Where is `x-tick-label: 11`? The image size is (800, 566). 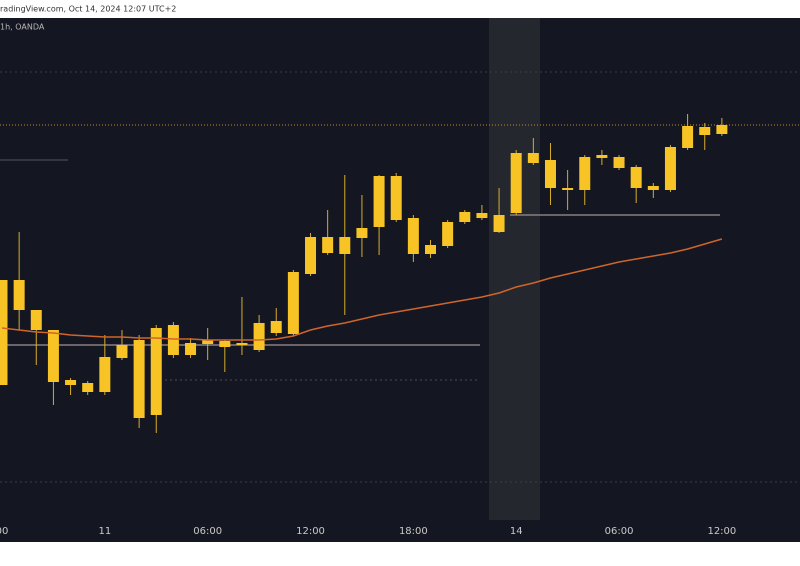
x-tick-label: 11 is located at coordinates (104, 531).